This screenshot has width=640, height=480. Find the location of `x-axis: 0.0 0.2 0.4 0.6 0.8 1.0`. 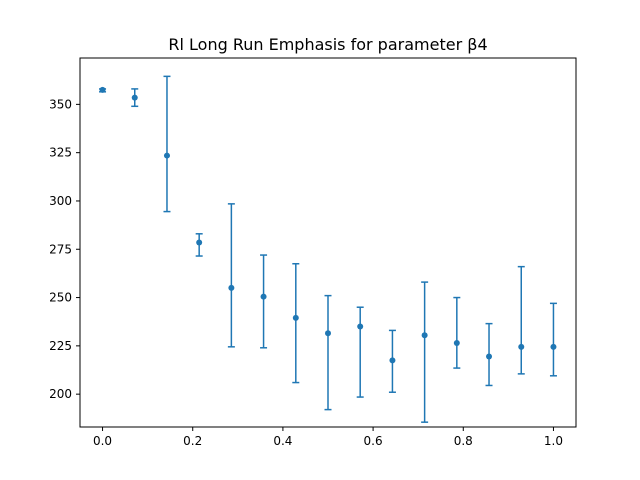

x-axis: 0.0 0.2 0.4 0.6 0.8 1.0 is located at coordinates (328, 437).